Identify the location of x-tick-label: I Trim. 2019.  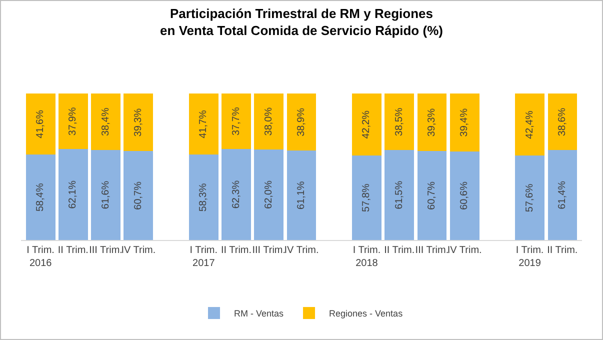
(530, 257).